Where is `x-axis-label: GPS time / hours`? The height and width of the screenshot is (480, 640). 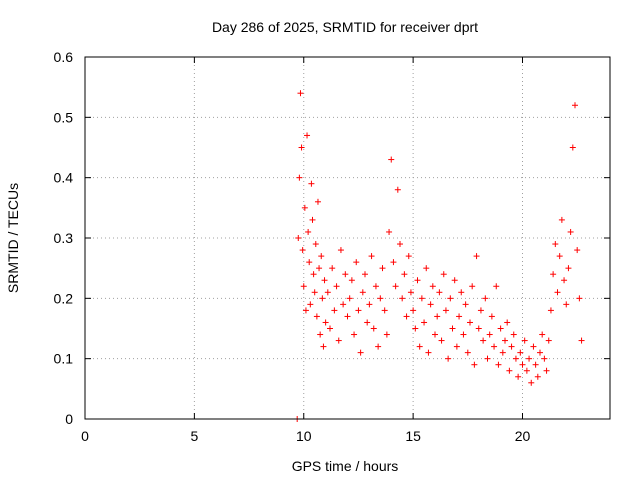
x-axis-label: GPS time / hours is located at coordinates (345, 466).